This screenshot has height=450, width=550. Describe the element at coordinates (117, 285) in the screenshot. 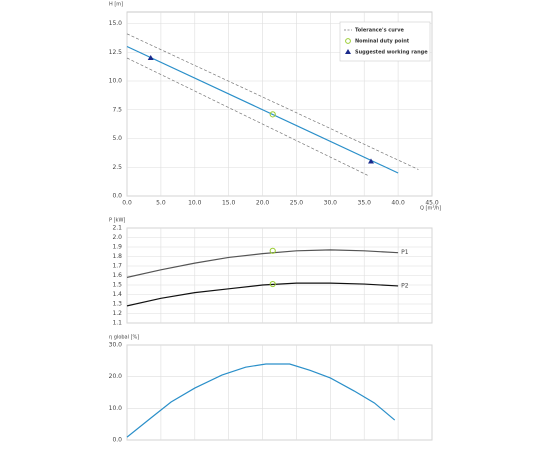

I see `y-tick-label: 1.5` at that location.